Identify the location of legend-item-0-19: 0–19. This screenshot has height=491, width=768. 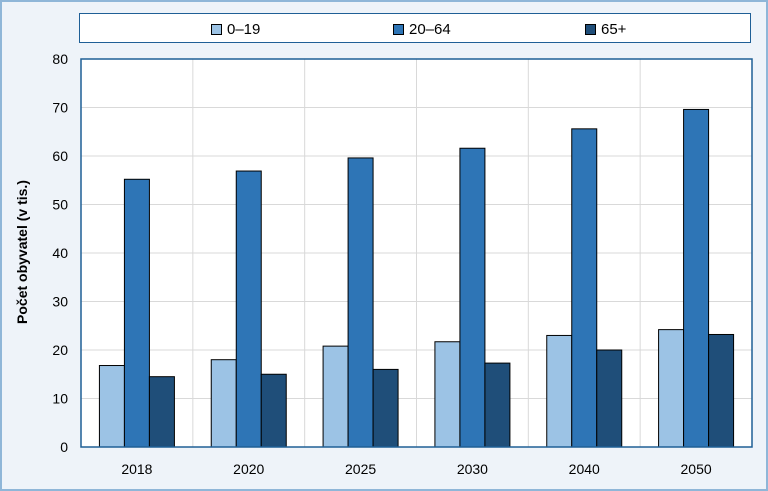
(235, 29).